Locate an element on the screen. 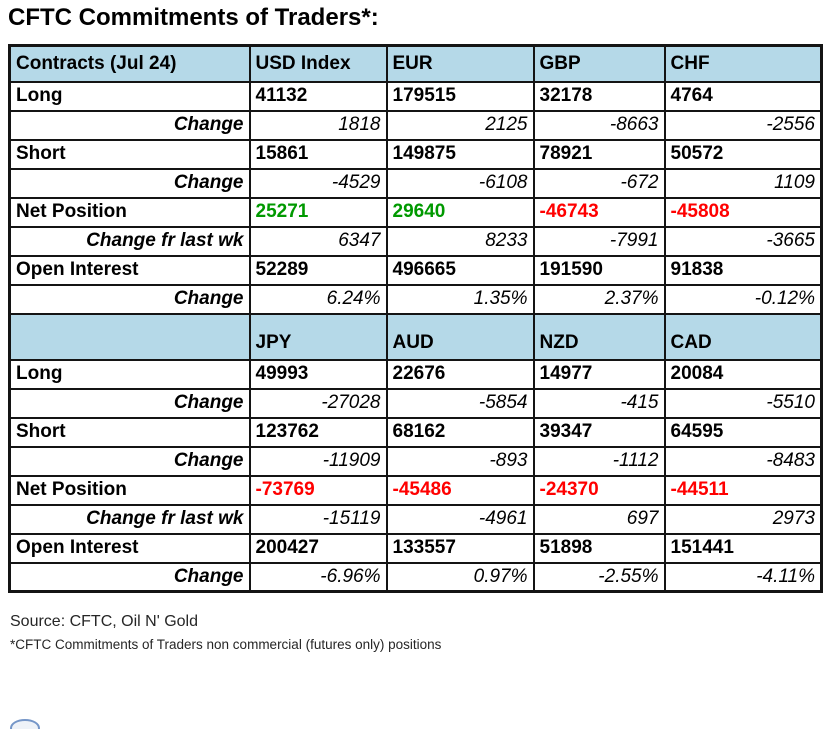 The height and width of the screenshot is (729, 831). column-header: EUR is located at coordinates (460, 63).